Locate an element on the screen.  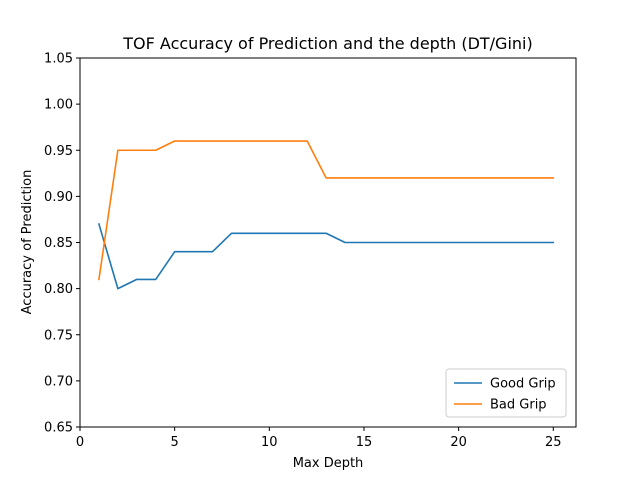
x-tick-label: 0 is located at coordinates (80, 442).